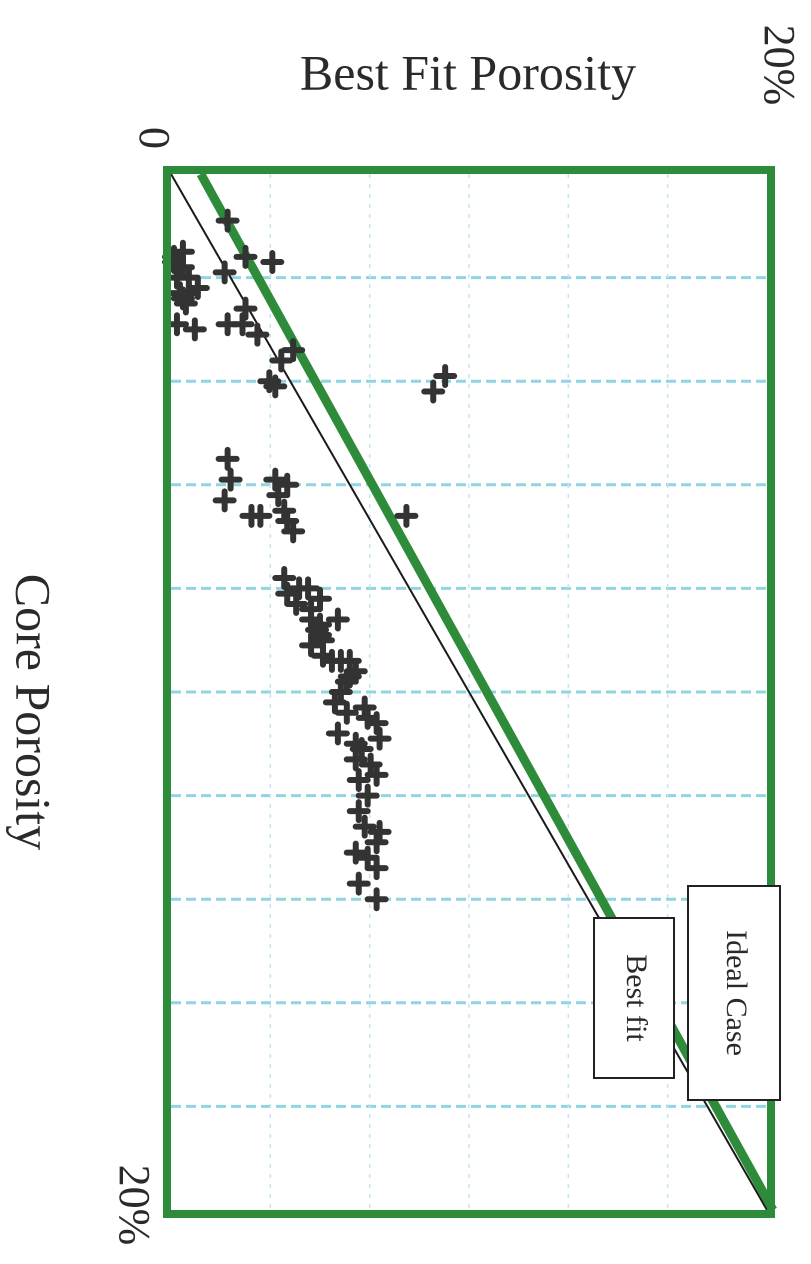  I want to click on tick-label-max-y: 20%, so click(779, 65).